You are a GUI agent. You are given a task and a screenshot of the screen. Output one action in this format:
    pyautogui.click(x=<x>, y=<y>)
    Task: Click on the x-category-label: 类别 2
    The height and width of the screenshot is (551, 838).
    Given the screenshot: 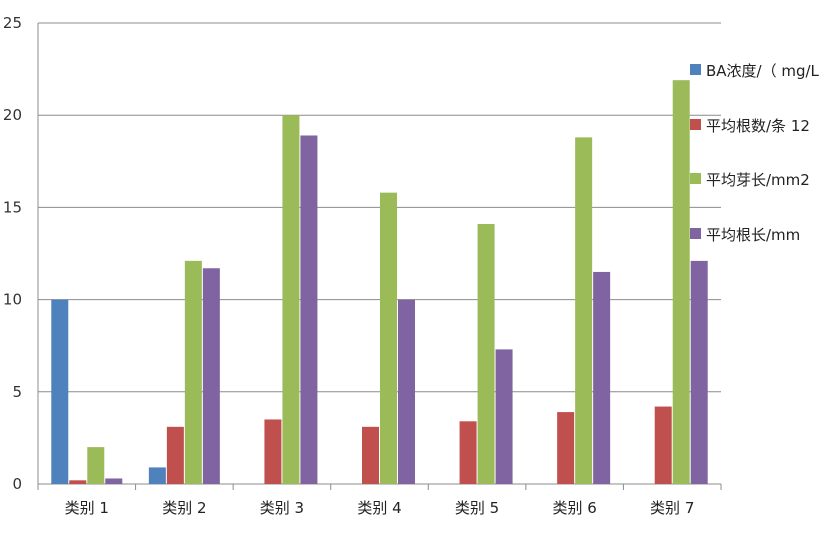 What is the action you would take?
    pyautogui.click(x=184, y=508)
    